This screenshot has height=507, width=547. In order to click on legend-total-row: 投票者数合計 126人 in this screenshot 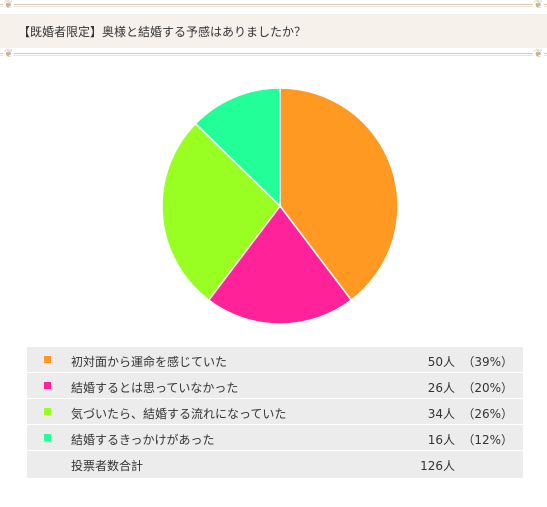, I will do `click(275, 465)`.